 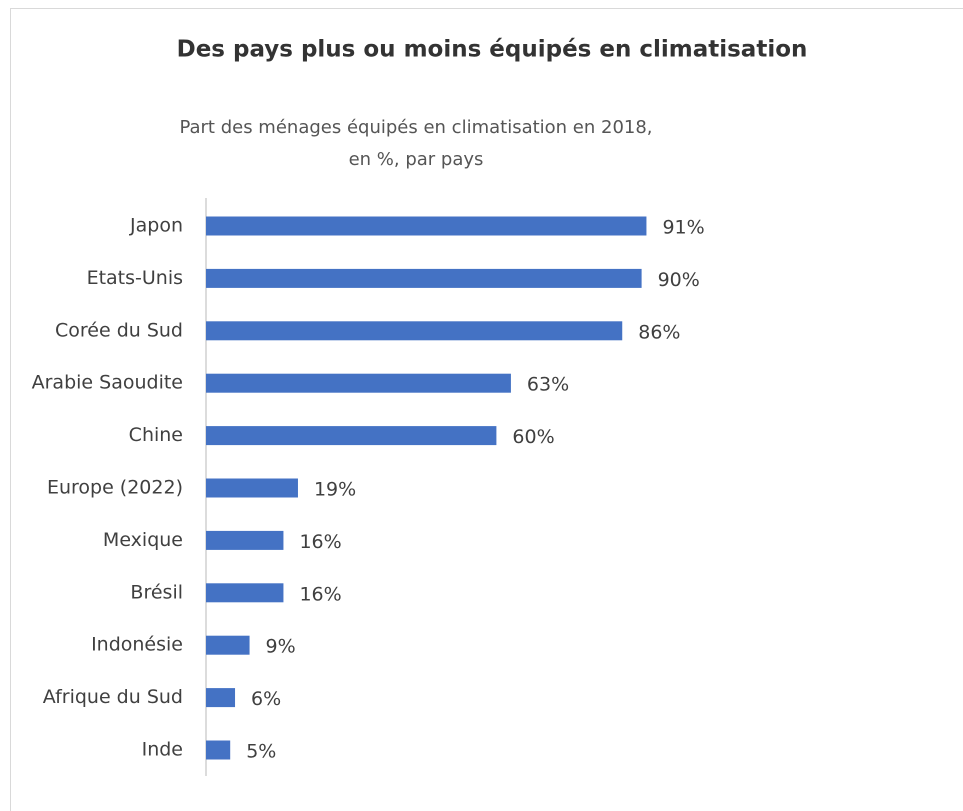 What do you see at coordinates (135, 278) in the screenshot?
I see `category-label: Etats-Unis` at bounding box center [135, 278].